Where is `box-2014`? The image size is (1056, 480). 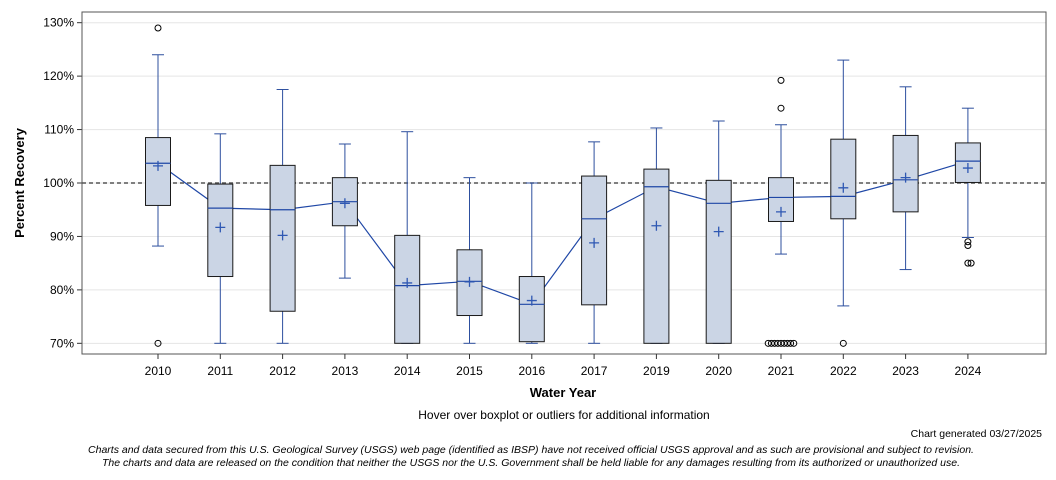 box-2014 is located at coordinates (407, 237).